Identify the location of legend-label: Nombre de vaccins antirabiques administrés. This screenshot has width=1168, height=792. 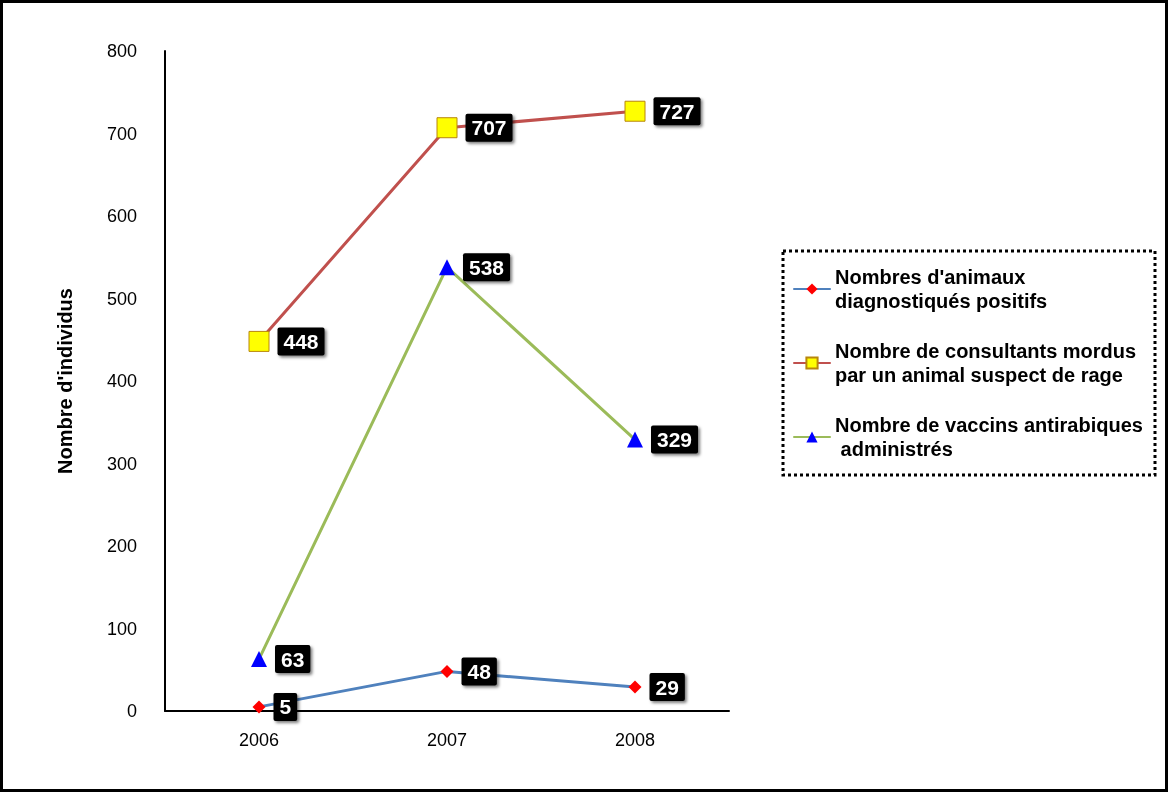
(989, 437).